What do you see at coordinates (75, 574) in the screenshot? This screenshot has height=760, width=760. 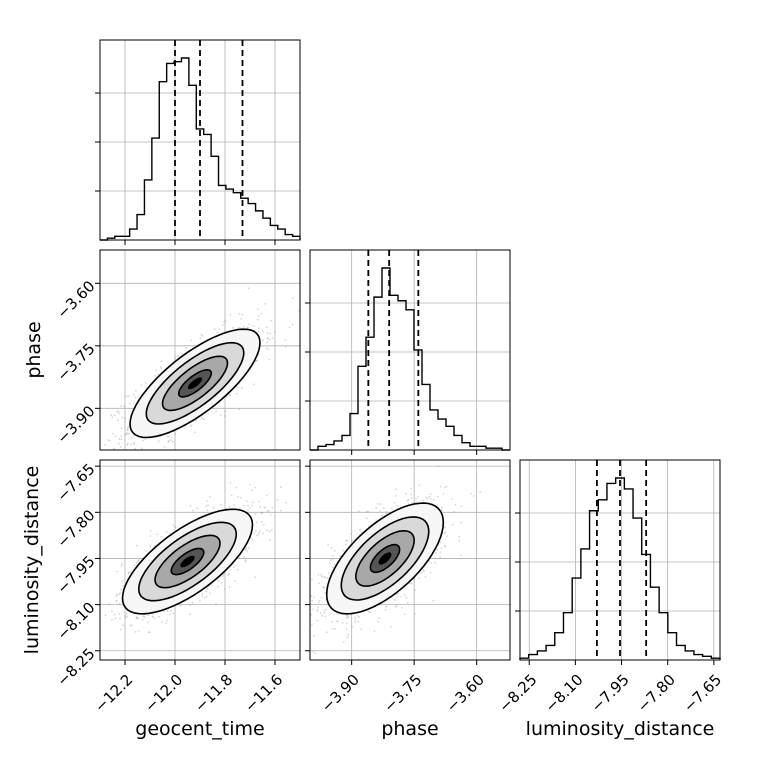 I see `y-tick-label: −7.95` at bounding box center [75, 574].